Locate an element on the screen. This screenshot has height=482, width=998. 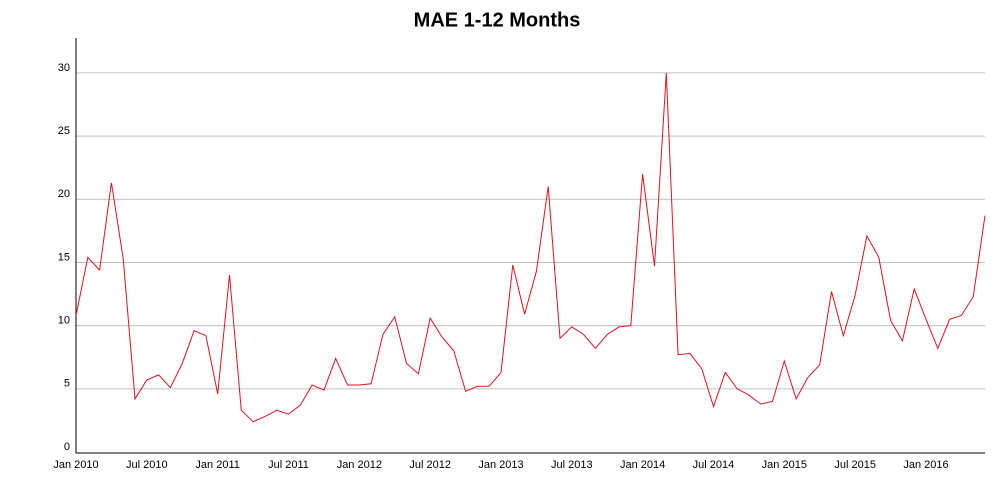
y-tick-label: 5 is located at coordinates (67, 384).